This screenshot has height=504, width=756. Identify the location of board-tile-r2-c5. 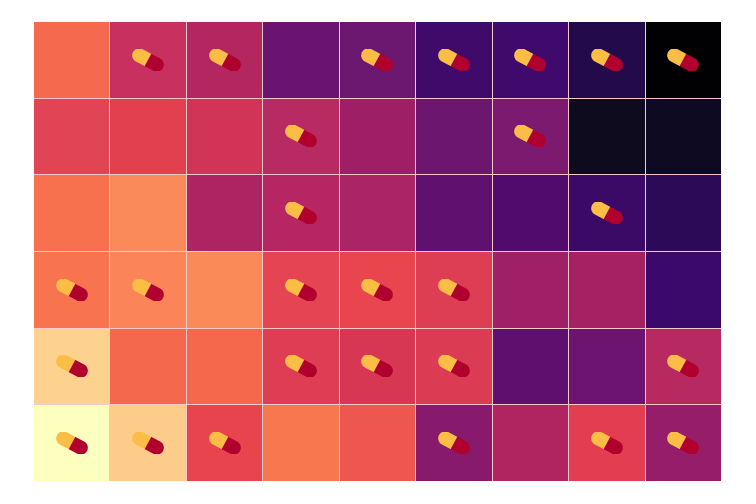
(377, 136).